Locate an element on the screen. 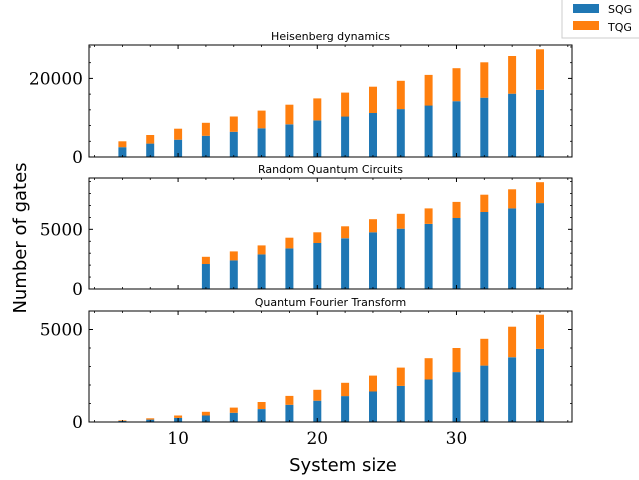  panel-title: Quantum Fourier Transform is located at coordinates (331, 302).